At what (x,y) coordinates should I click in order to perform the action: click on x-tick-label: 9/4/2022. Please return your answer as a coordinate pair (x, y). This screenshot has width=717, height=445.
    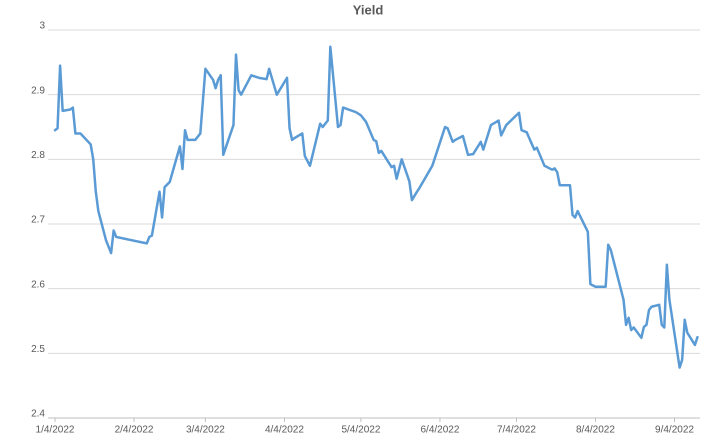
    Looking at the image, I should click on (674, 430).